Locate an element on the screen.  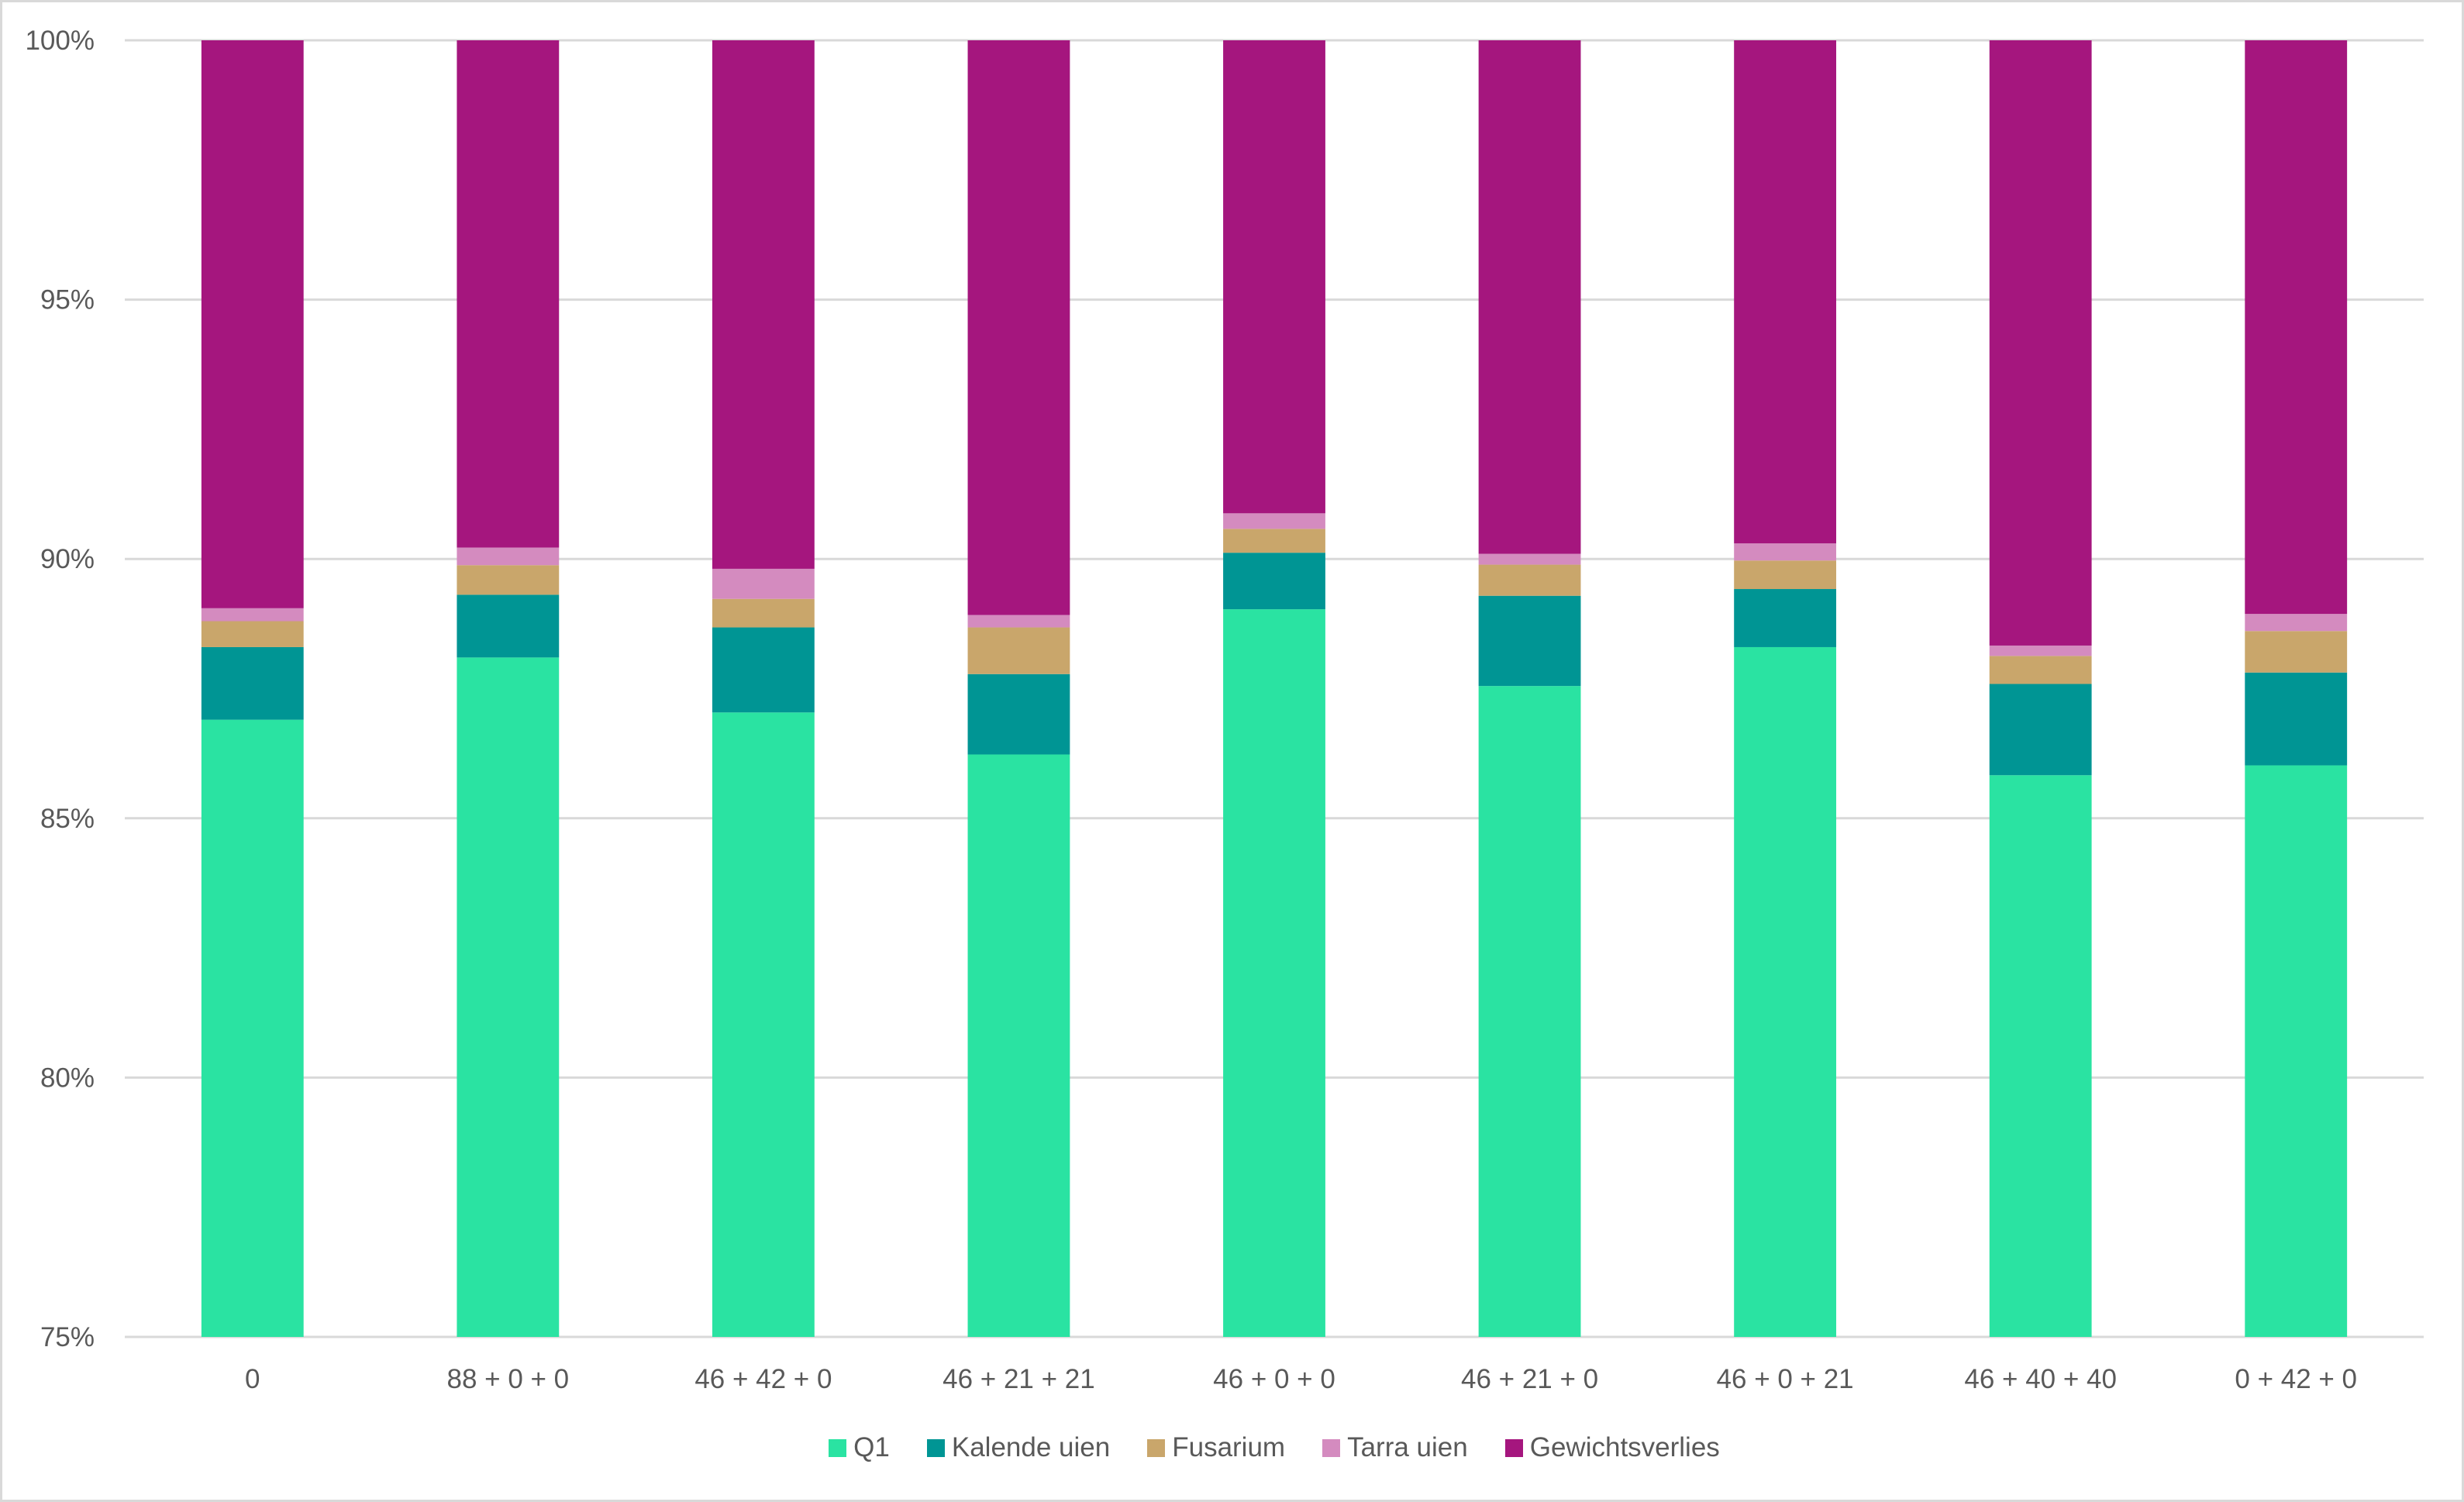
legend-label: Kalende uien is located at coordinates (1031, 1447).